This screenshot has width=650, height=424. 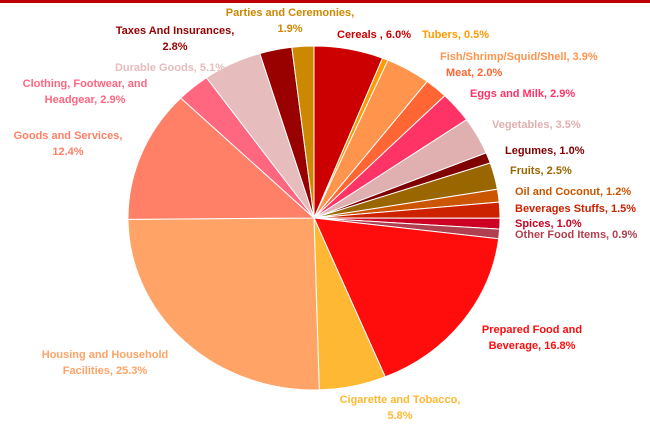 I want to click on data-label-line: Facilities, 25.3%, so click(x=105, y=371).